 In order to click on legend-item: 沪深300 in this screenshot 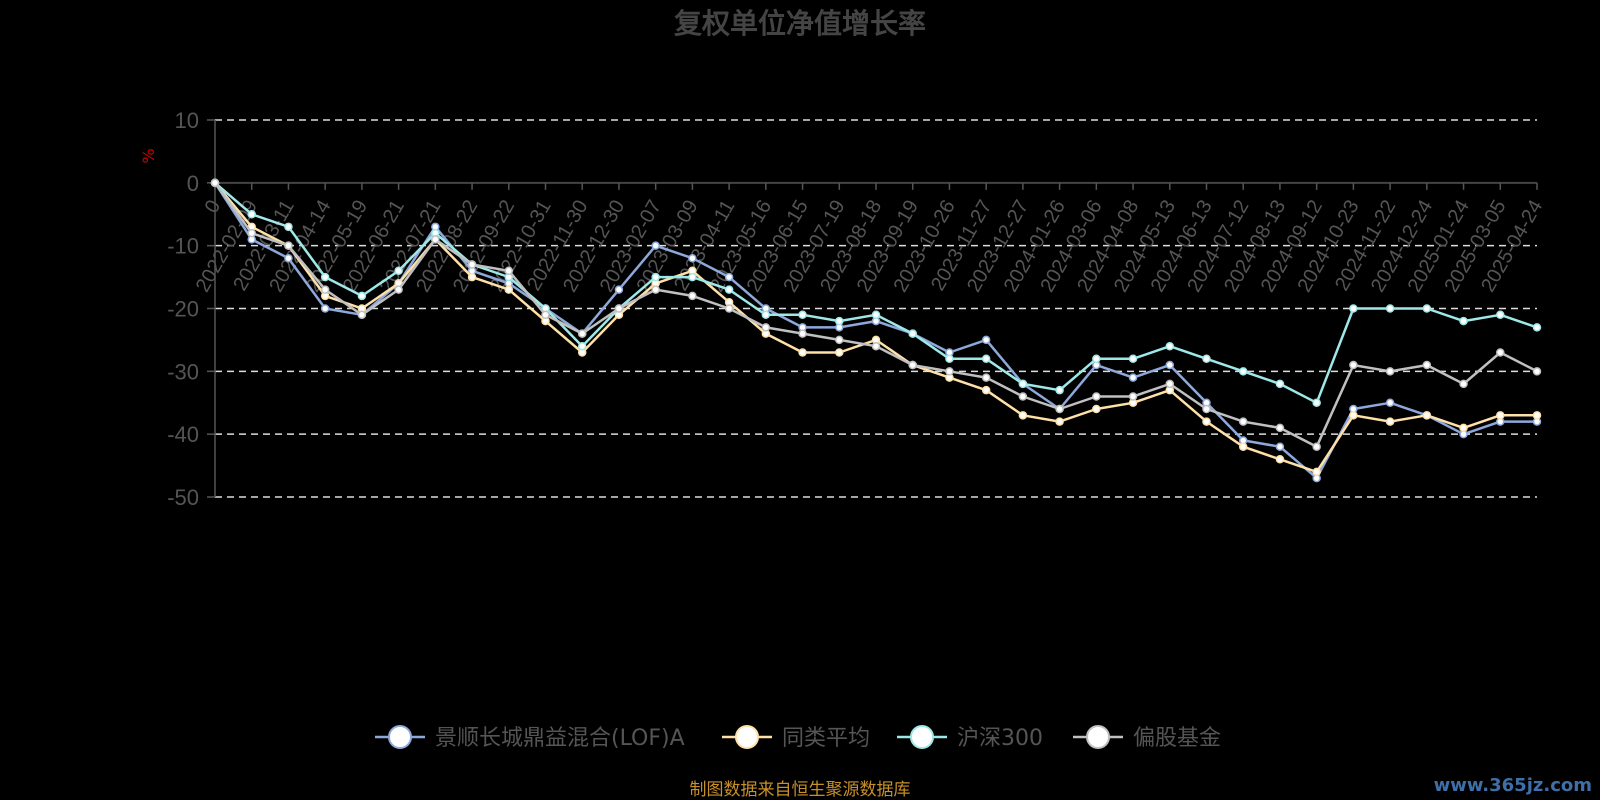, I will do `click(970, 738)`.